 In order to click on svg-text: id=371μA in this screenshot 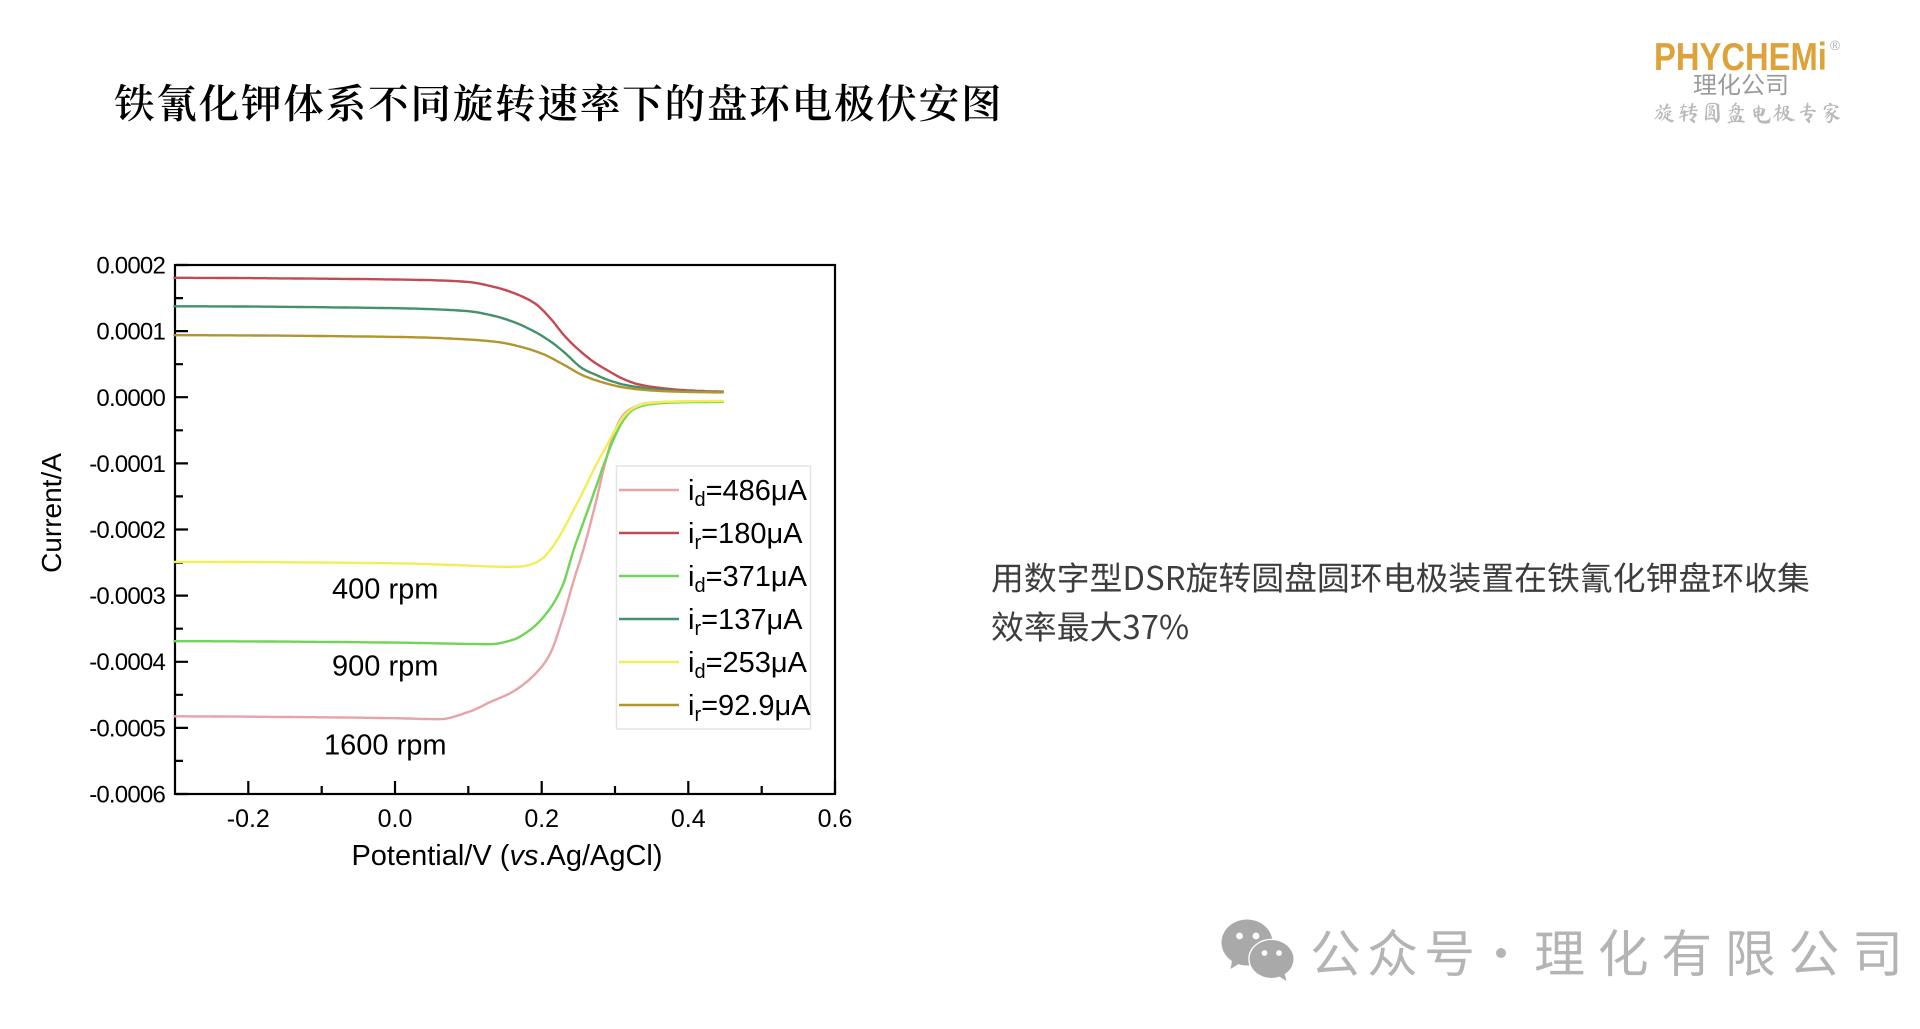, I will do `click(748, 579)`.